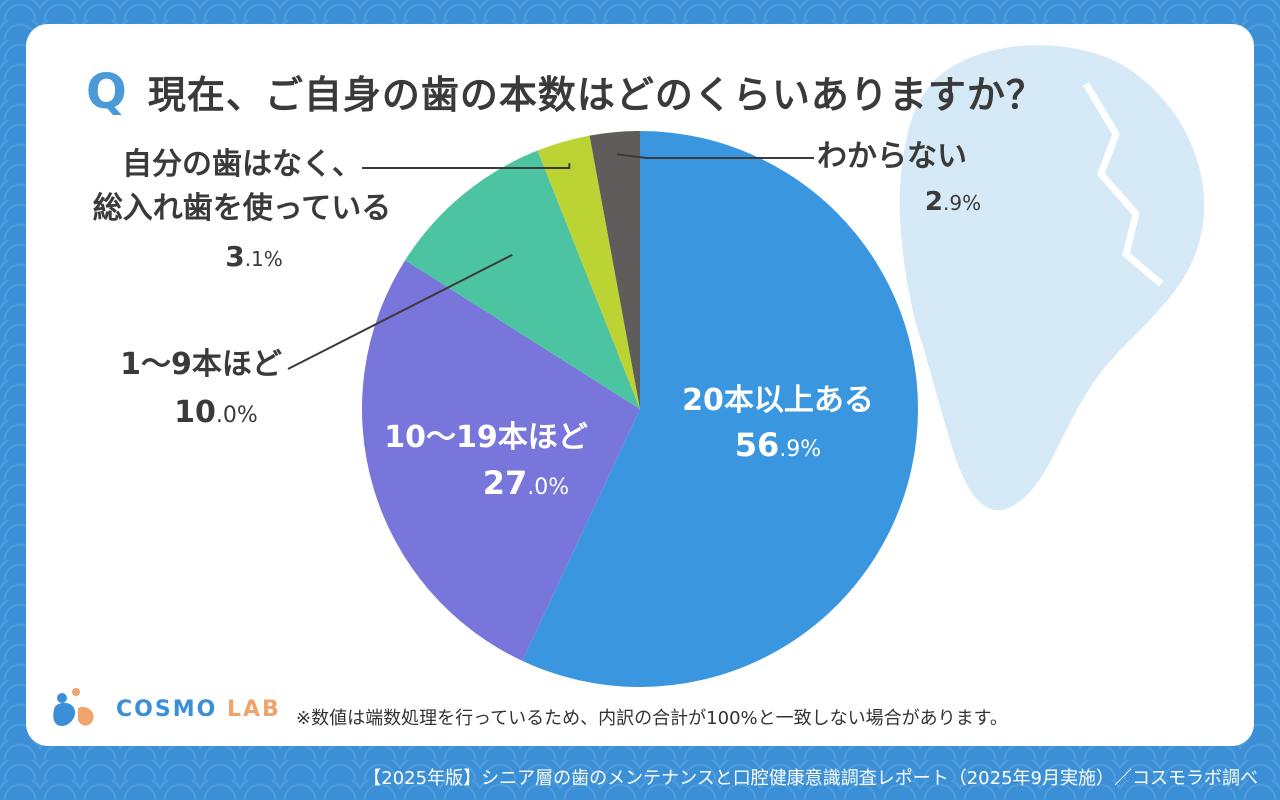 The width and height of the screenshot is (1280, 800). I want to click on slice-value-4: 2.9%, so click(953, 202).